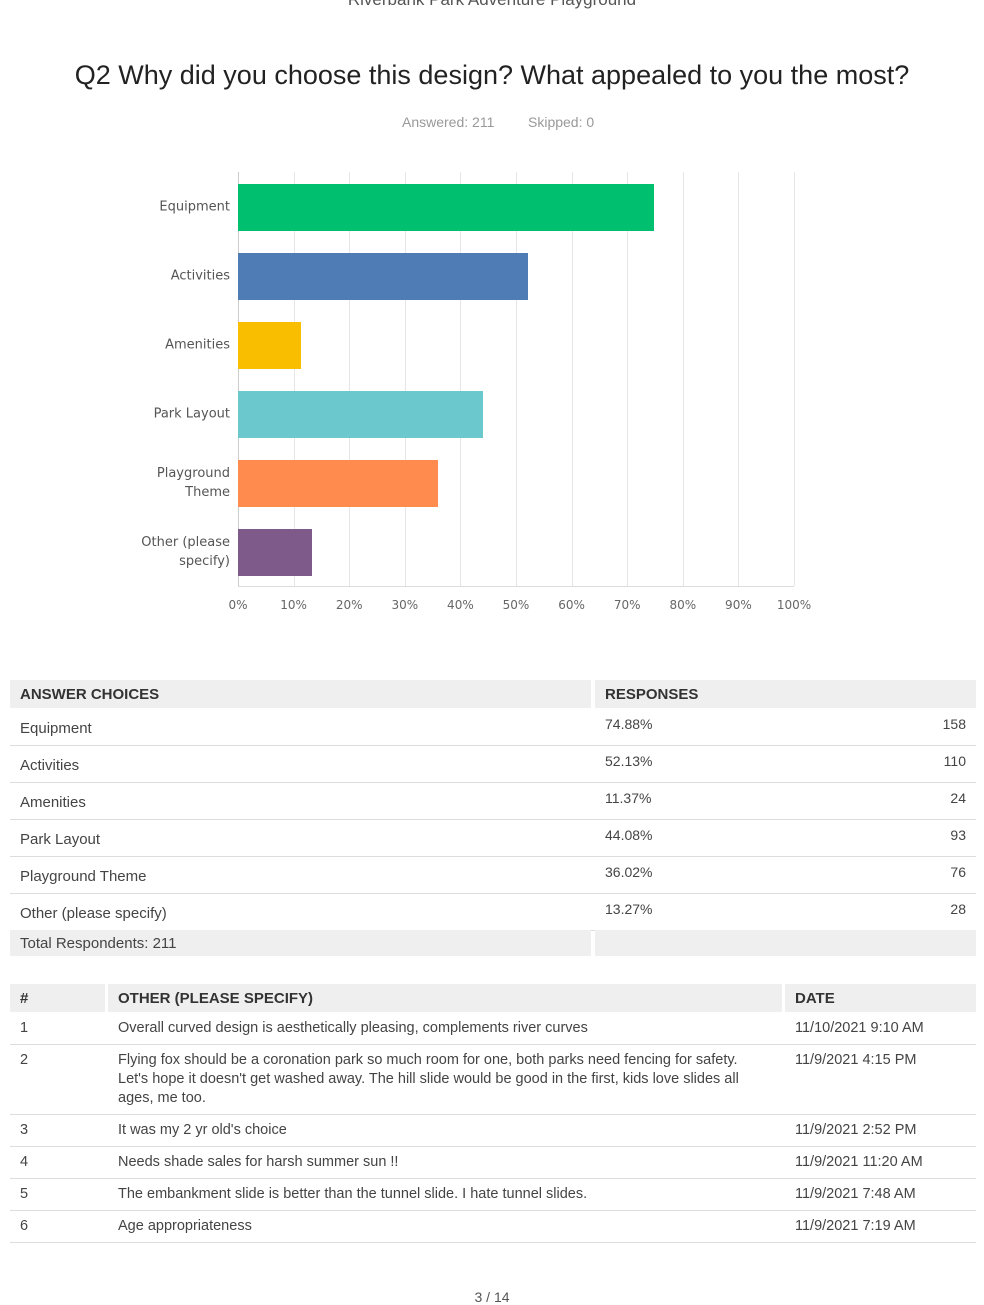  What do you see at coordinates (194, 206) in the screenshot?
I see `category-label: Equipment` at bounding box center [194, 206].